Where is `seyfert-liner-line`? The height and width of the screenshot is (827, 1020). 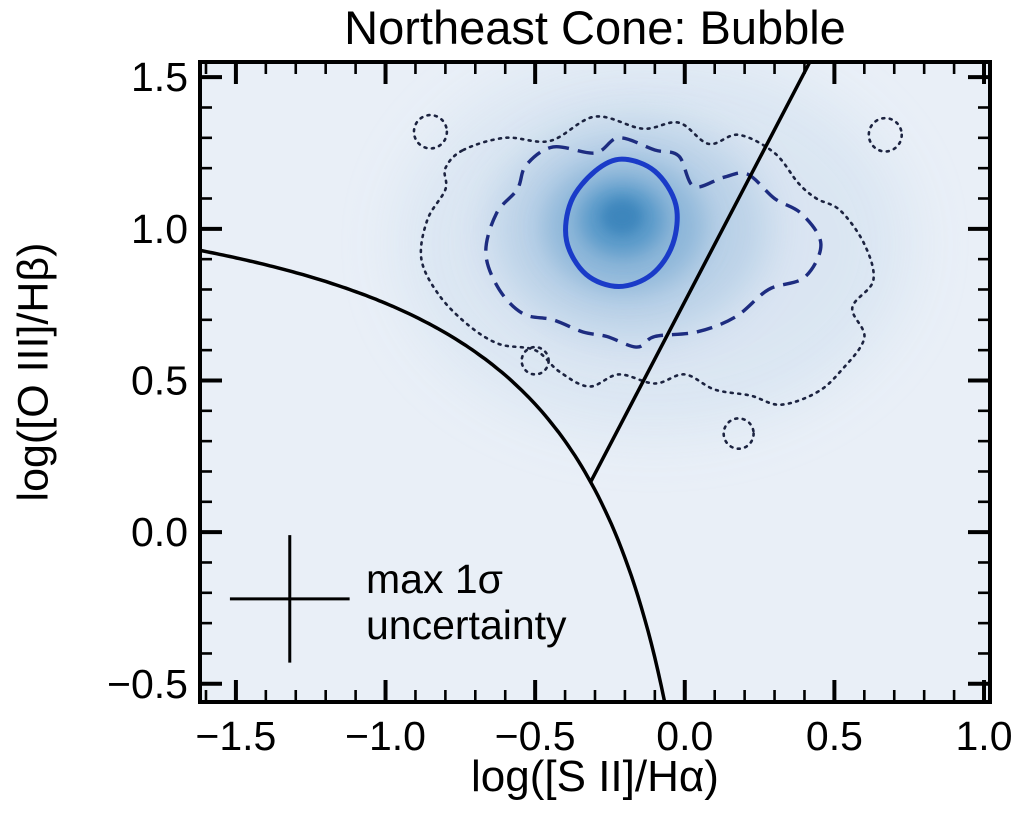
seyfert-liner-line is located at coordinates (700, 273).